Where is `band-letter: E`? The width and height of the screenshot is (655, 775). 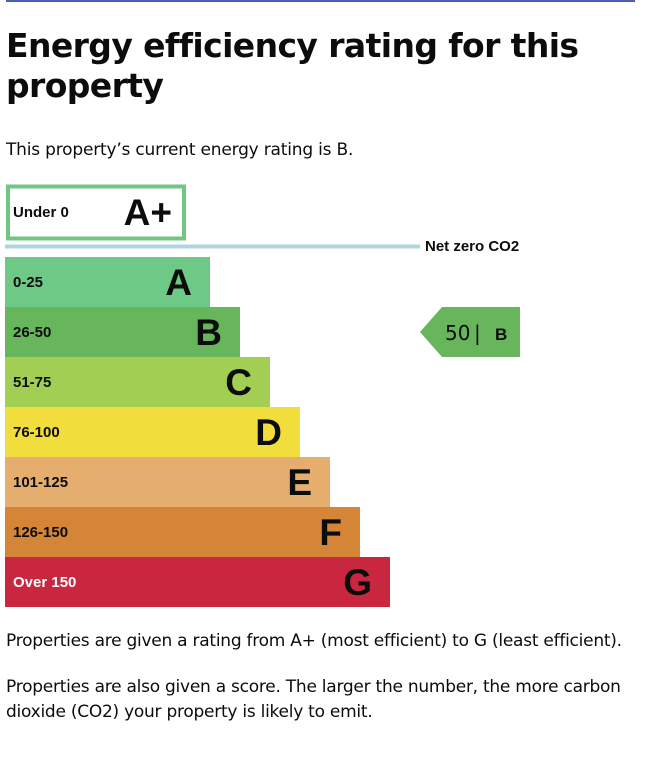 band-letter: E is located at coordinates (299, 482).